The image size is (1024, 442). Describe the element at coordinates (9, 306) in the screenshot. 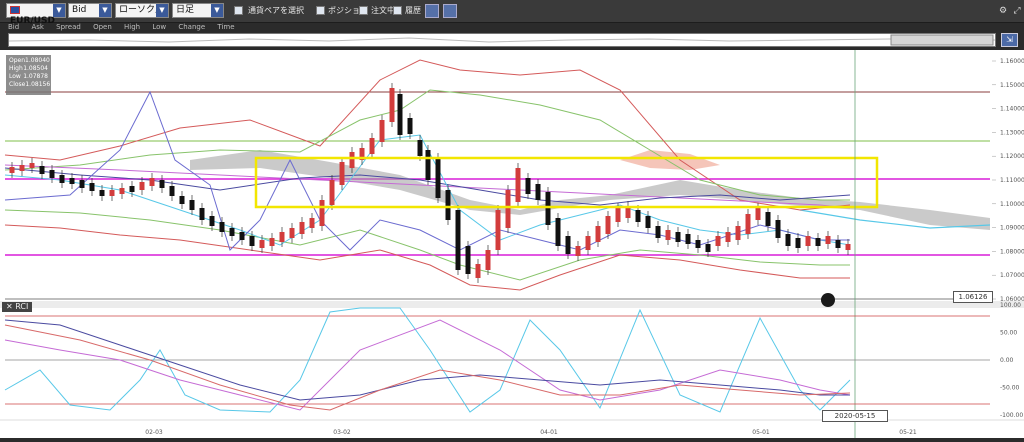

I see `close-icon: ✕` at that location.